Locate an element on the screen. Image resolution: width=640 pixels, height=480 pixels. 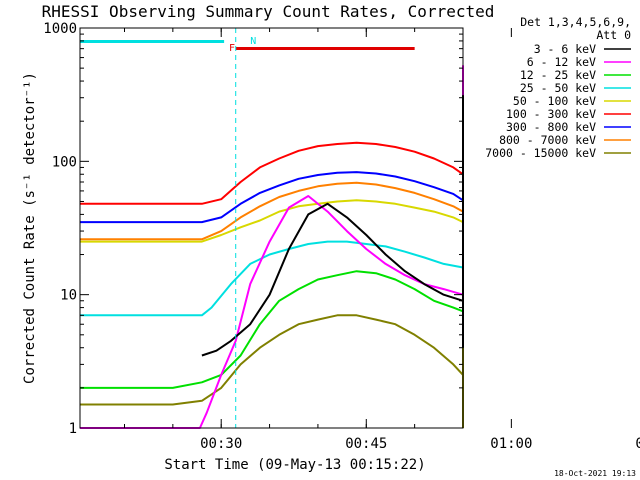
flag-label: N is located at coordinates (253, 41).